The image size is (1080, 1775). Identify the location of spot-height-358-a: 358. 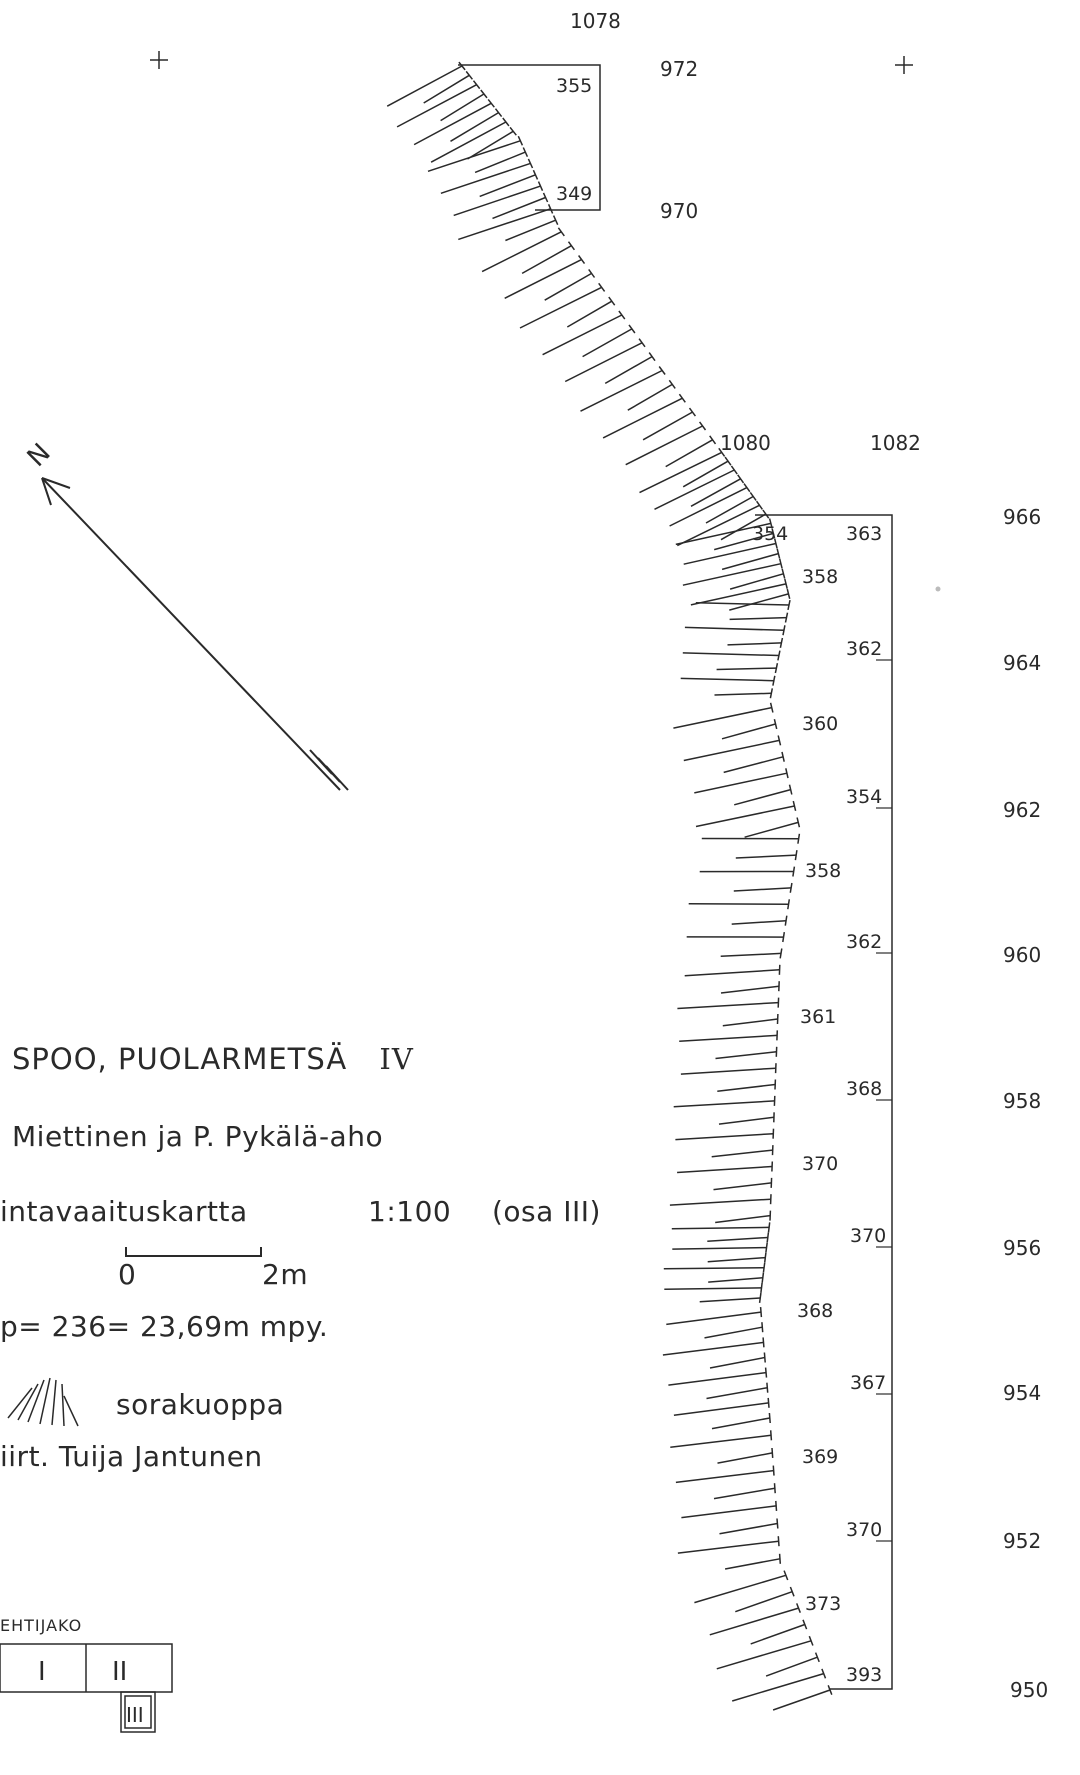
(820, 577).